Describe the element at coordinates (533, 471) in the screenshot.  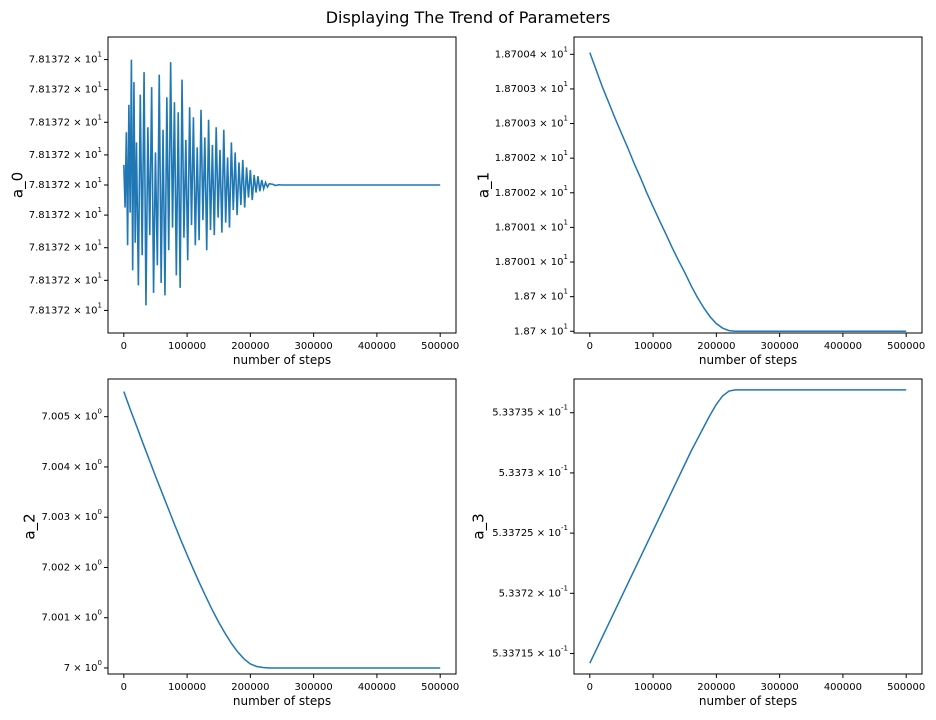
I see `y-tick-label: 5.3373 × 10⁻¹` at that location.